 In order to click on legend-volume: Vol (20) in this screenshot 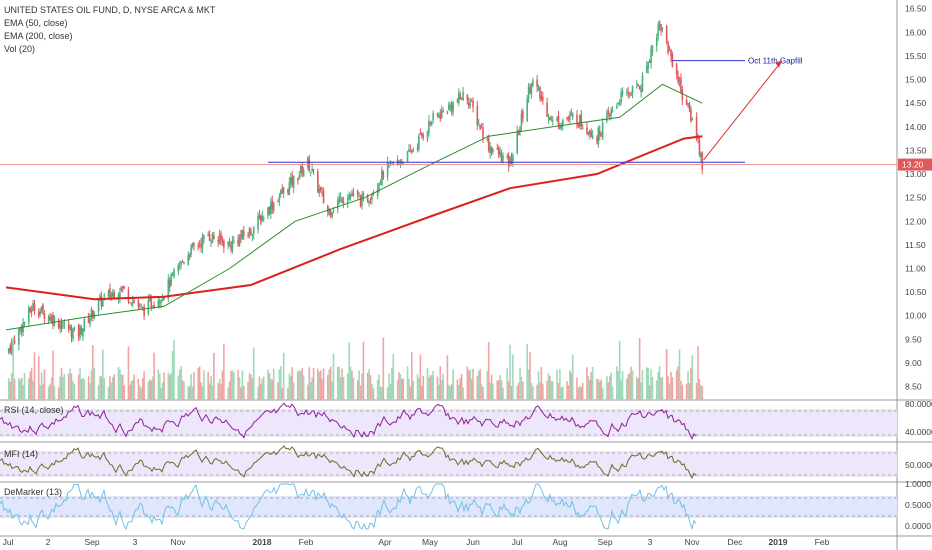, I will do `click(20, 49)`.